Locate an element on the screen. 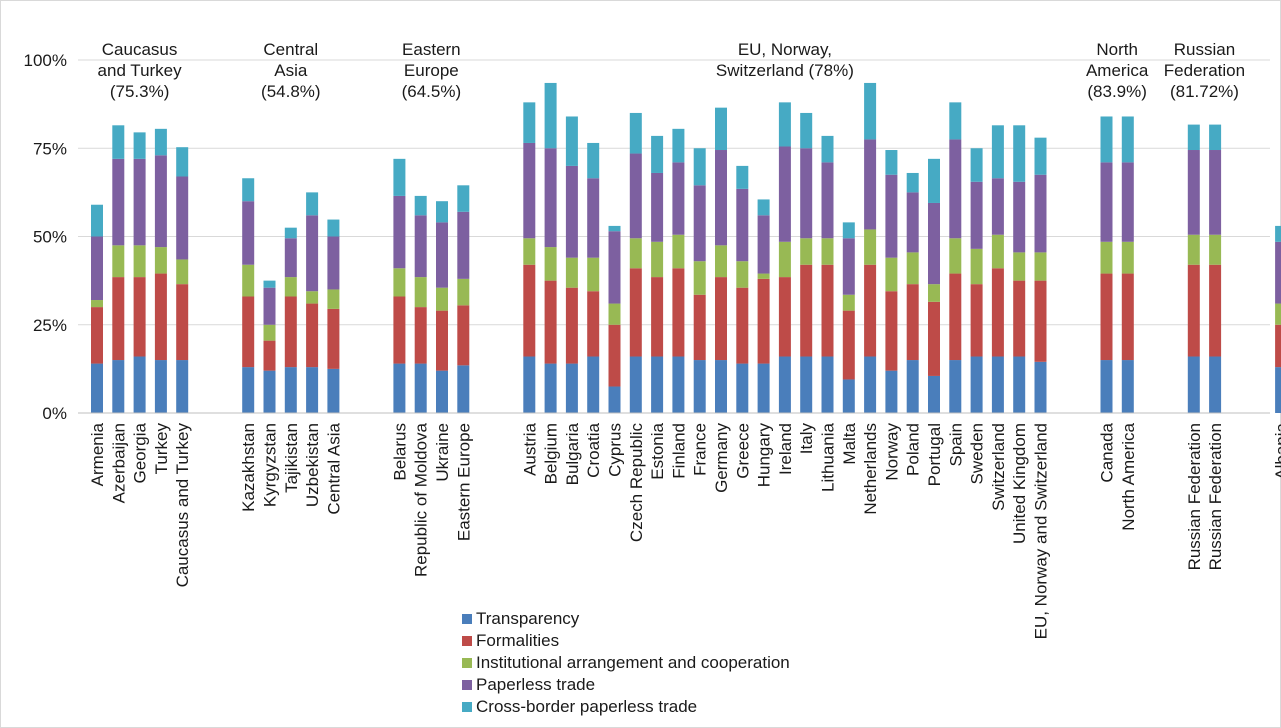 The width and height of the screenshot is (1281, 728). x-tick-label: Ukraine is located at coordinates (442, 452).